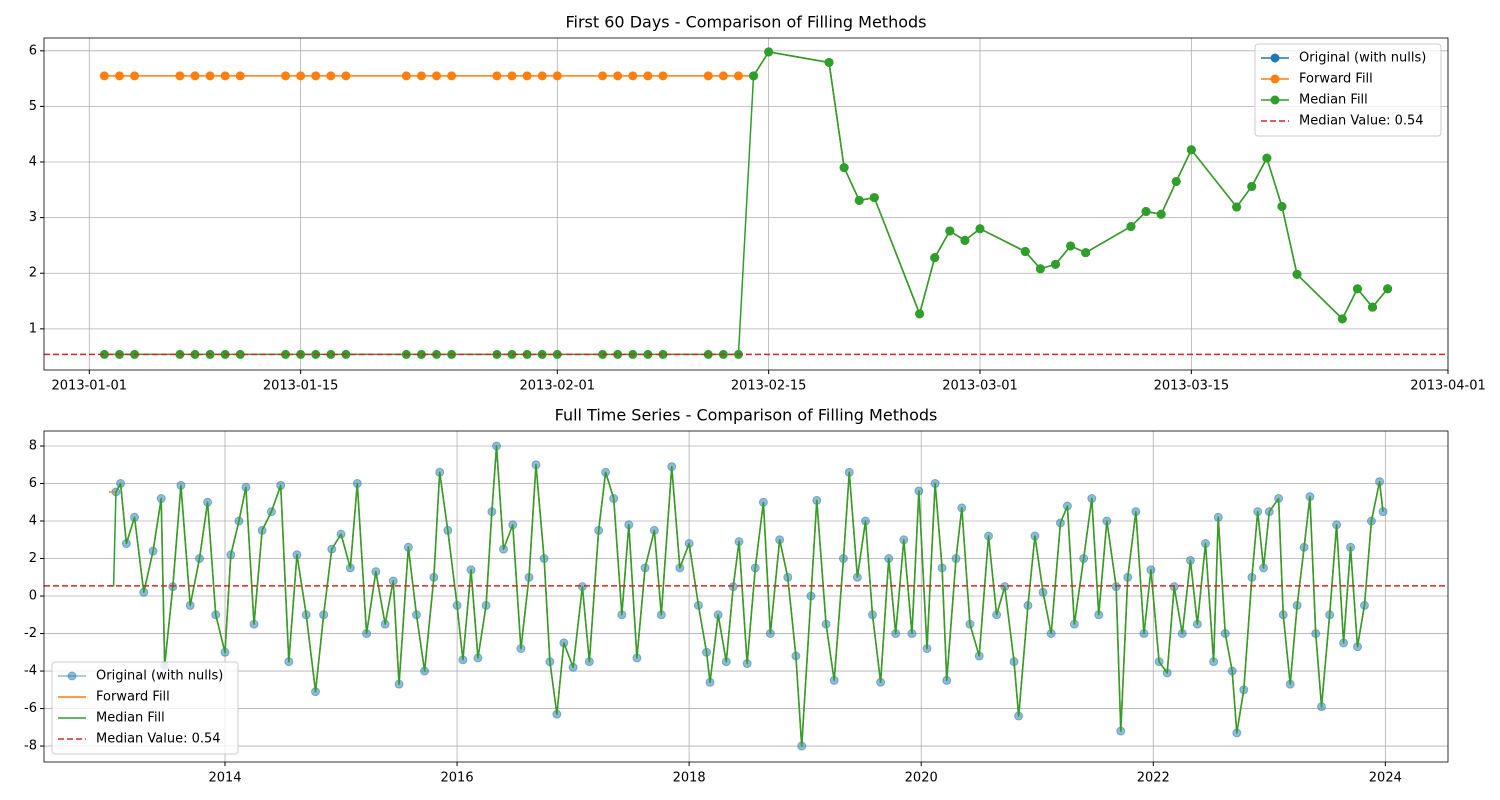  What do you see at coordinates (33, 217) in the screenshot?
I see `y-tick-label: 3` at bounding box center [33, 217].